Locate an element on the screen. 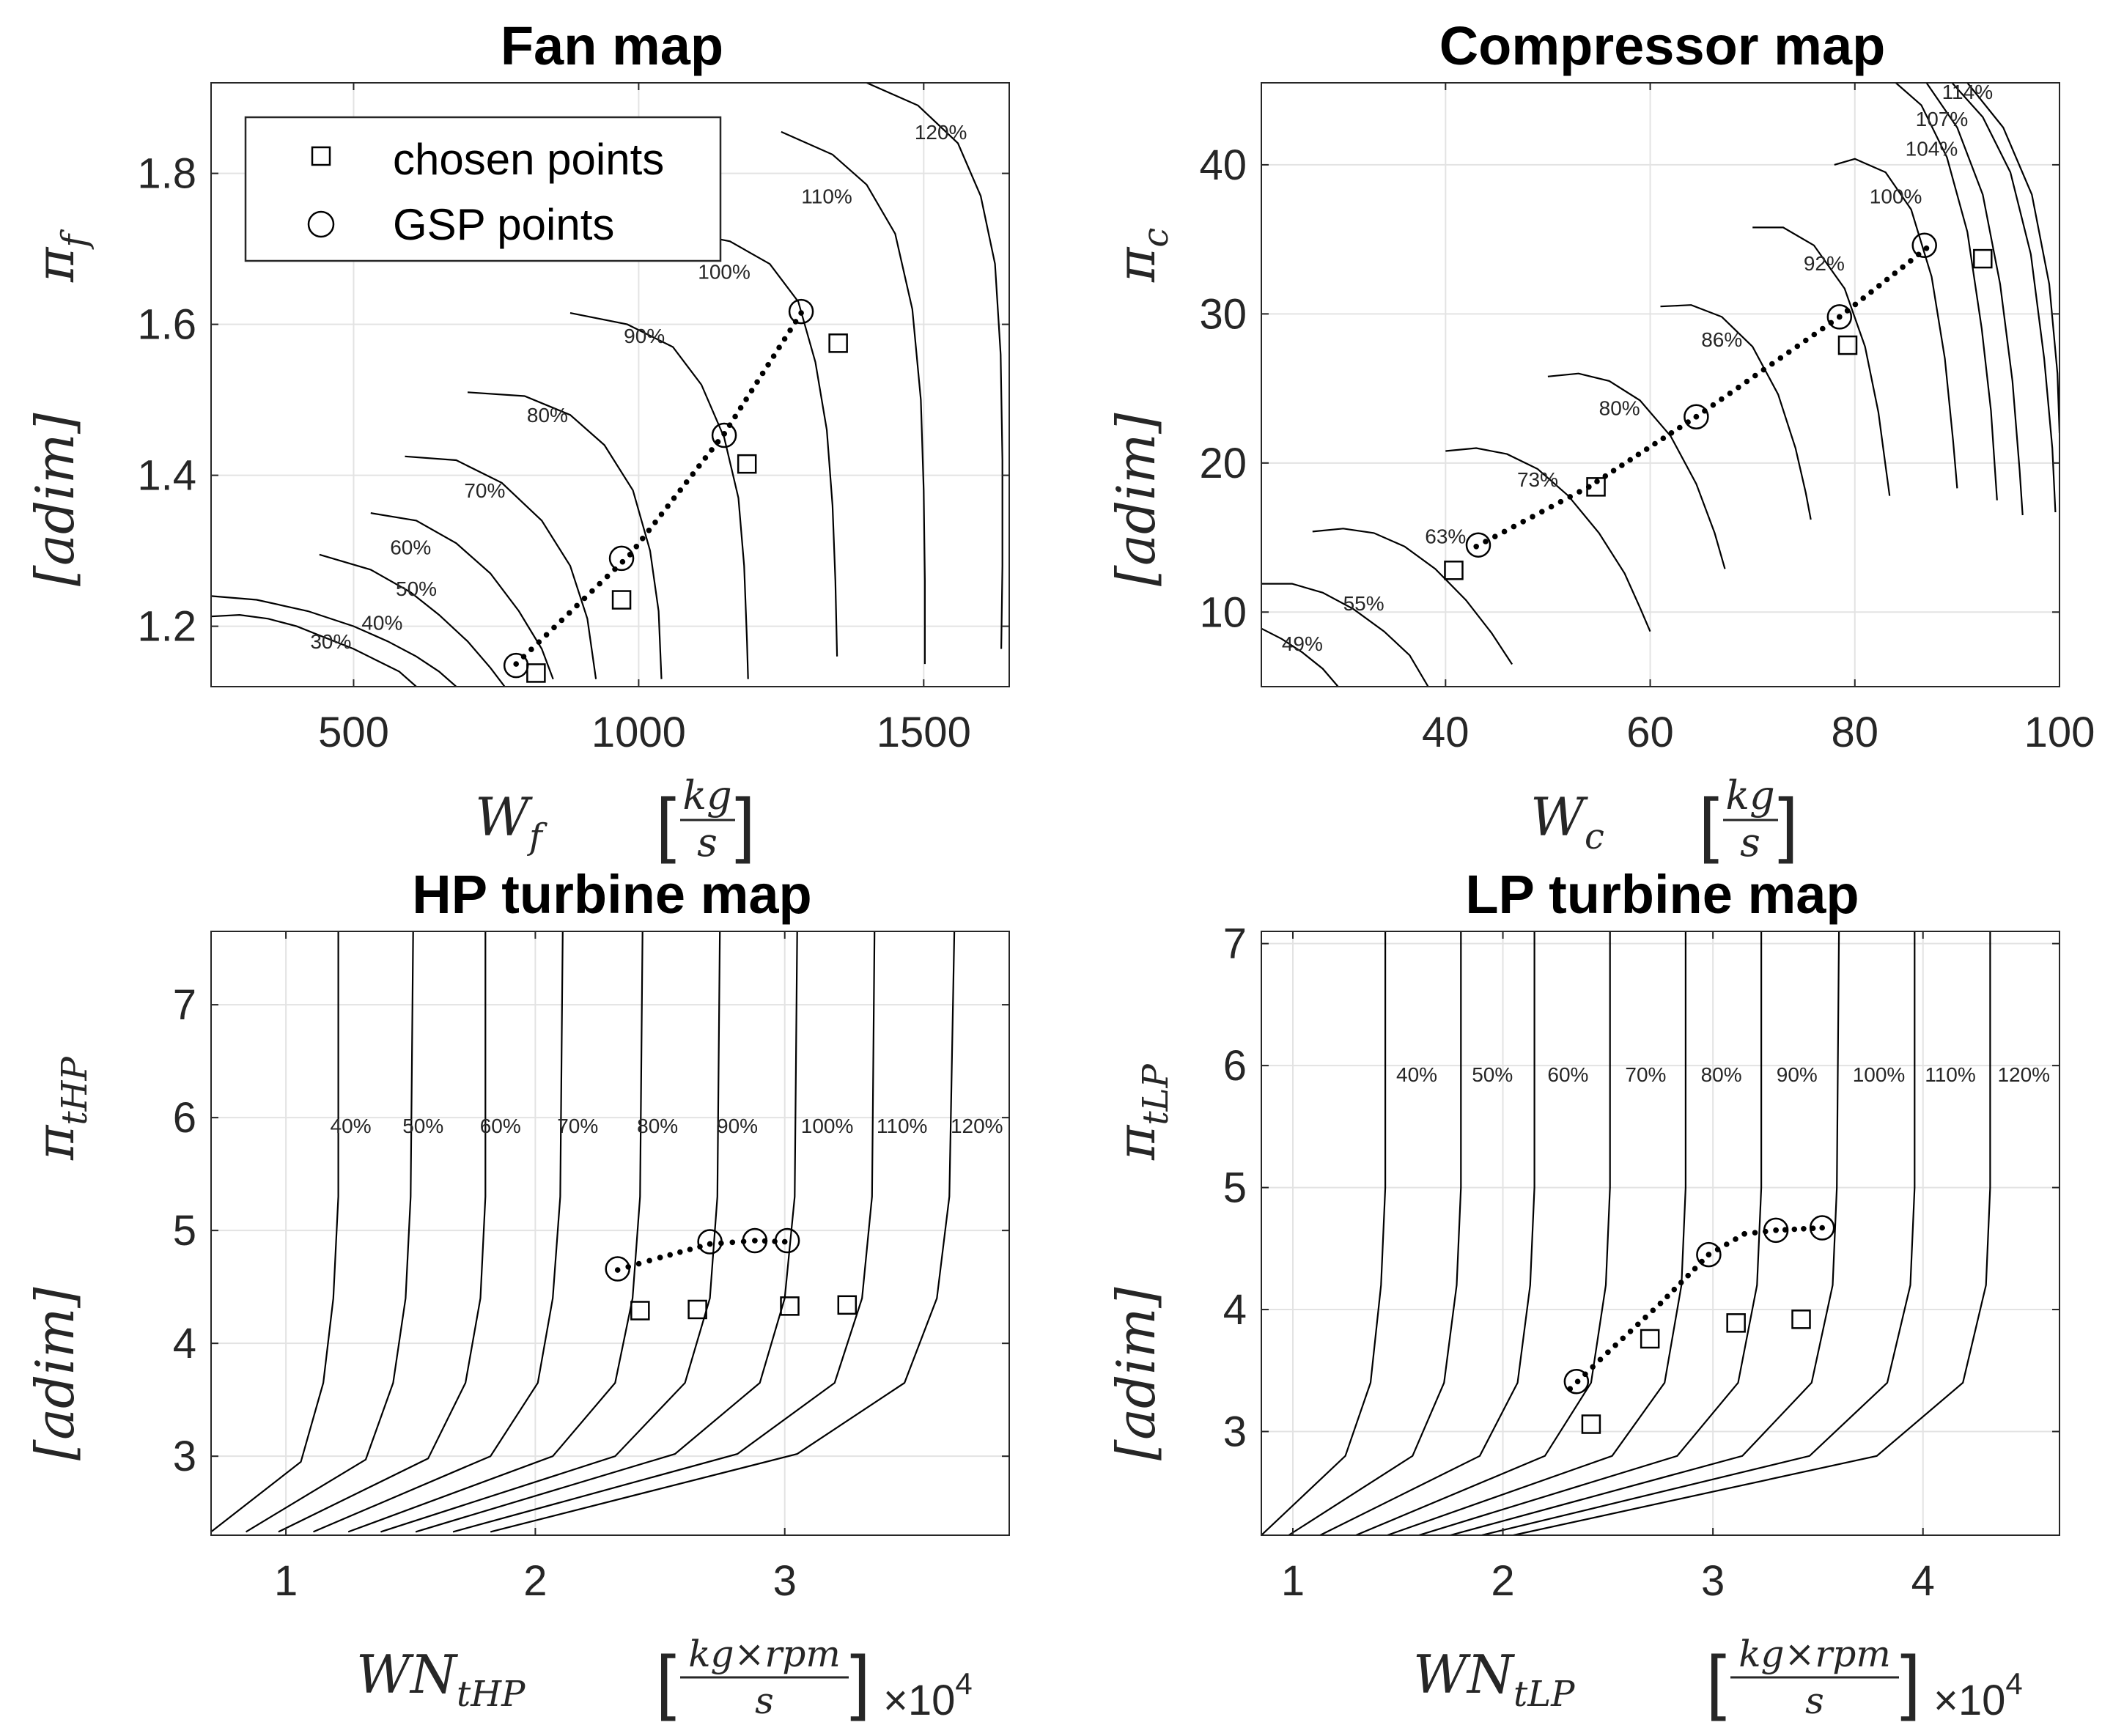  hp-xlabel-symbol: WNtHP is located at coordinates (441, 1679).